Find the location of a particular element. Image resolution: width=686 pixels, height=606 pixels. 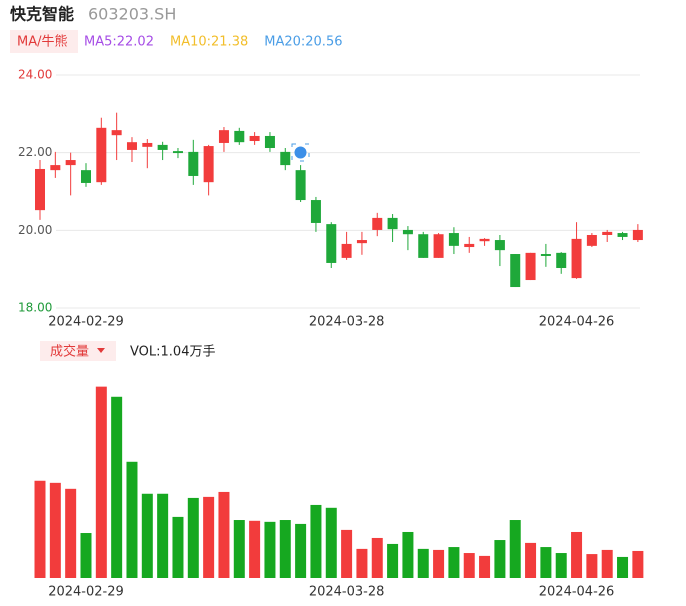

stock-code: 603203.SH is located at coordinates (132, 14).